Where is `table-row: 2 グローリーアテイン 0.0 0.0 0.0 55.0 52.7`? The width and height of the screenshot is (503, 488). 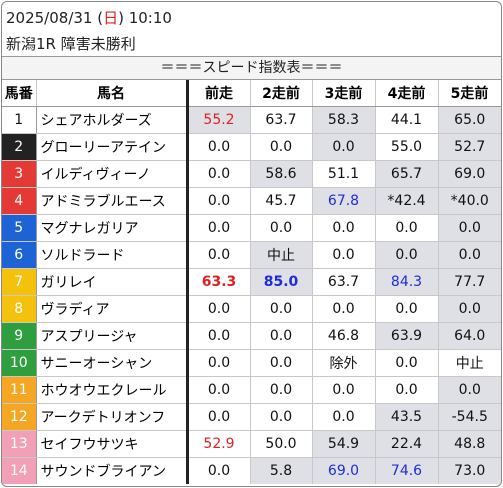
table-row: 2 グローリーアテイン 0.0 0.0 0.0 55.0 52.7 is located at coordinates (251, 147).